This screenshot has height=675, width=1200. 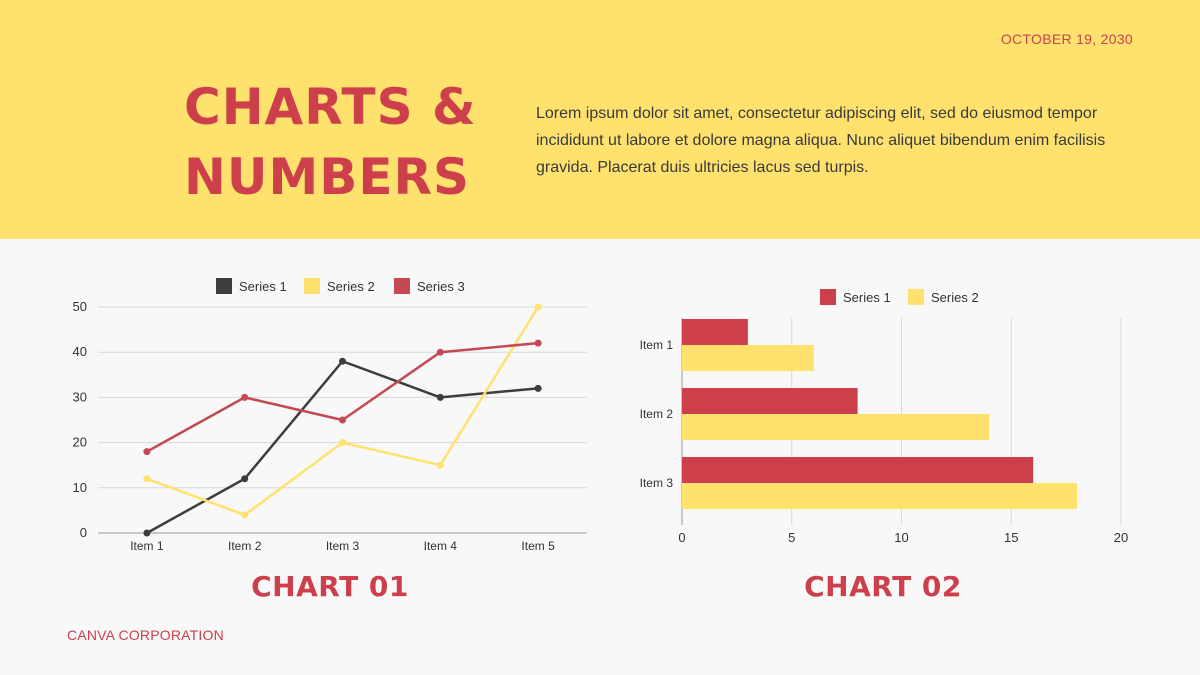 I want to click on company-name: CANVA CORPORATION, so click(x=145, y=635).